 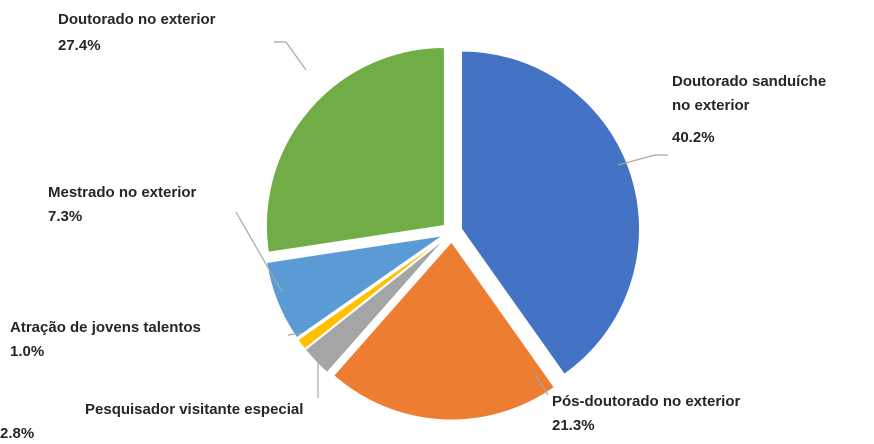 I want to click on value-label: 27.4%, so click(x=79, y=45).